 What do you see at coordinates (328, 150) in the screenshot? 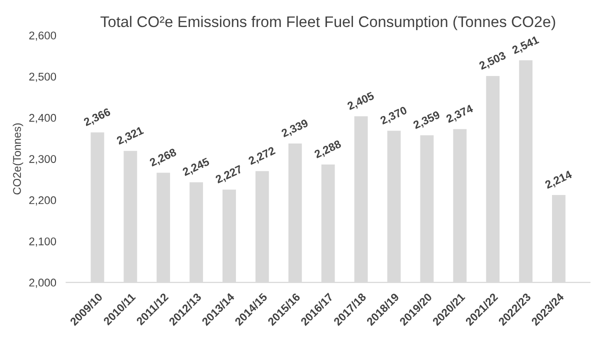
I see `data-label: 2,288` at bounding box center [328, 150].